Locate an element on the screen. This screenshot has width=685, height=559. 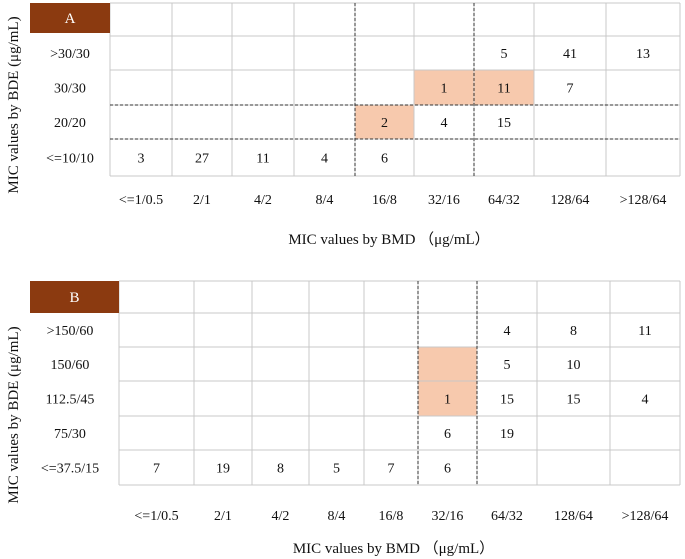
y-tick-label: <=37.5/15 is located at coordinates (70, 469).